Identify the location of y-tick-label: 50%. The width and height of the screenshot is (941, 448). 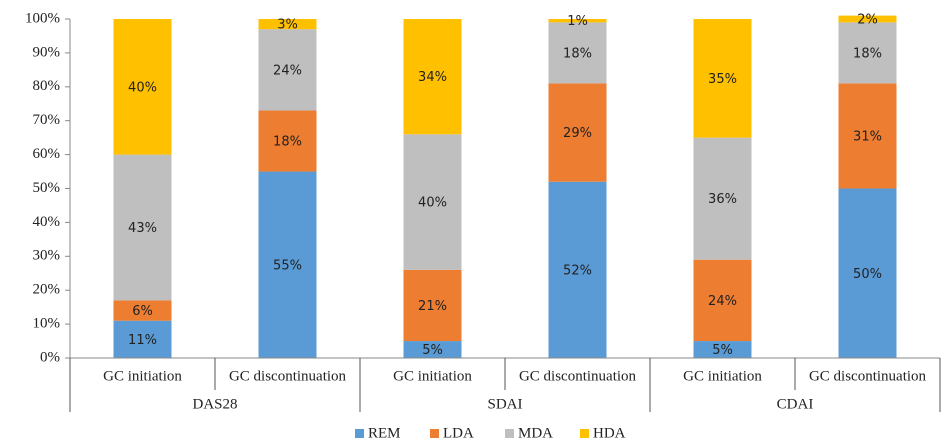
(47, 188).